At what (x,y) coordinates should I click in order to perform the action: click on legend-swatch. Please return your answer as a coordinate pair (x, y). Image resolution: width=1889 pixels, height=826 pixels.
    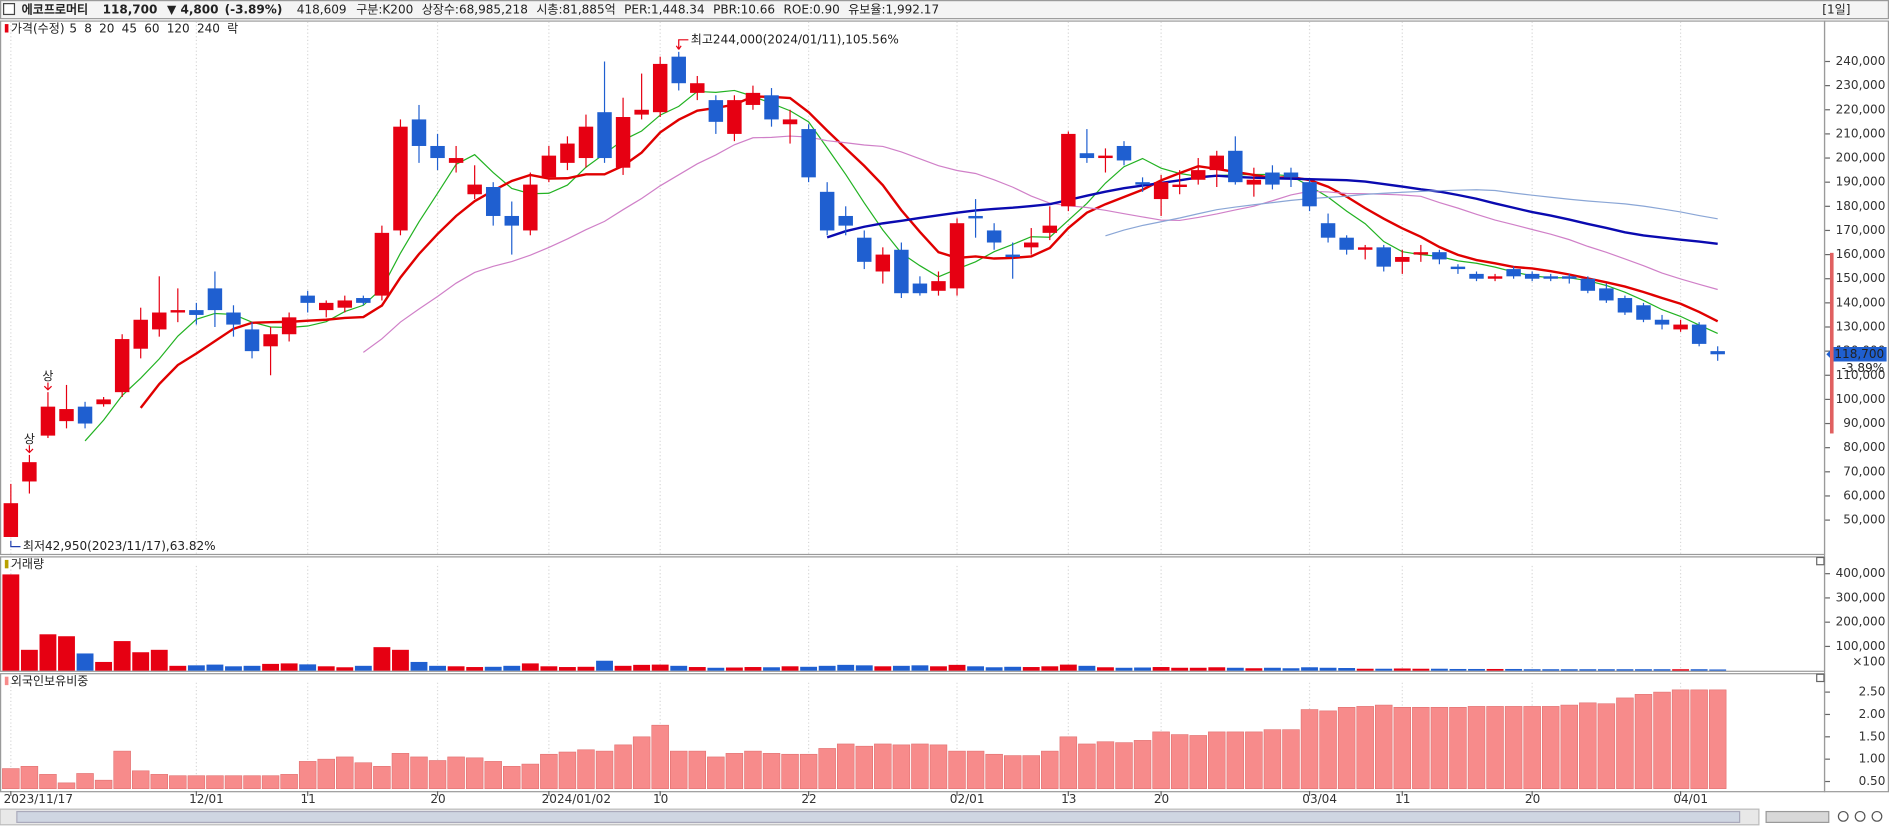
    Looking at the image, I should click on (6, 28).